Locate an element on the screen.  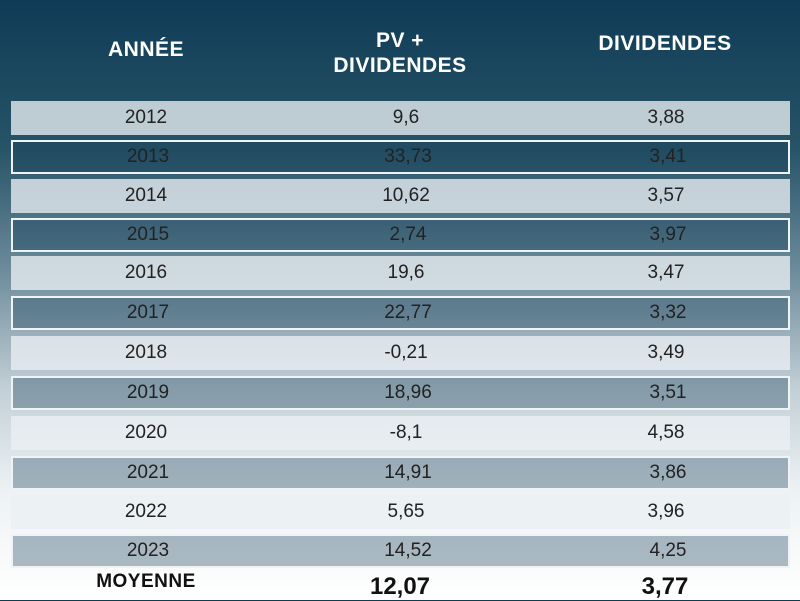
table-row: 2022 5,65 3,96 is located at coordinates (400, 512).